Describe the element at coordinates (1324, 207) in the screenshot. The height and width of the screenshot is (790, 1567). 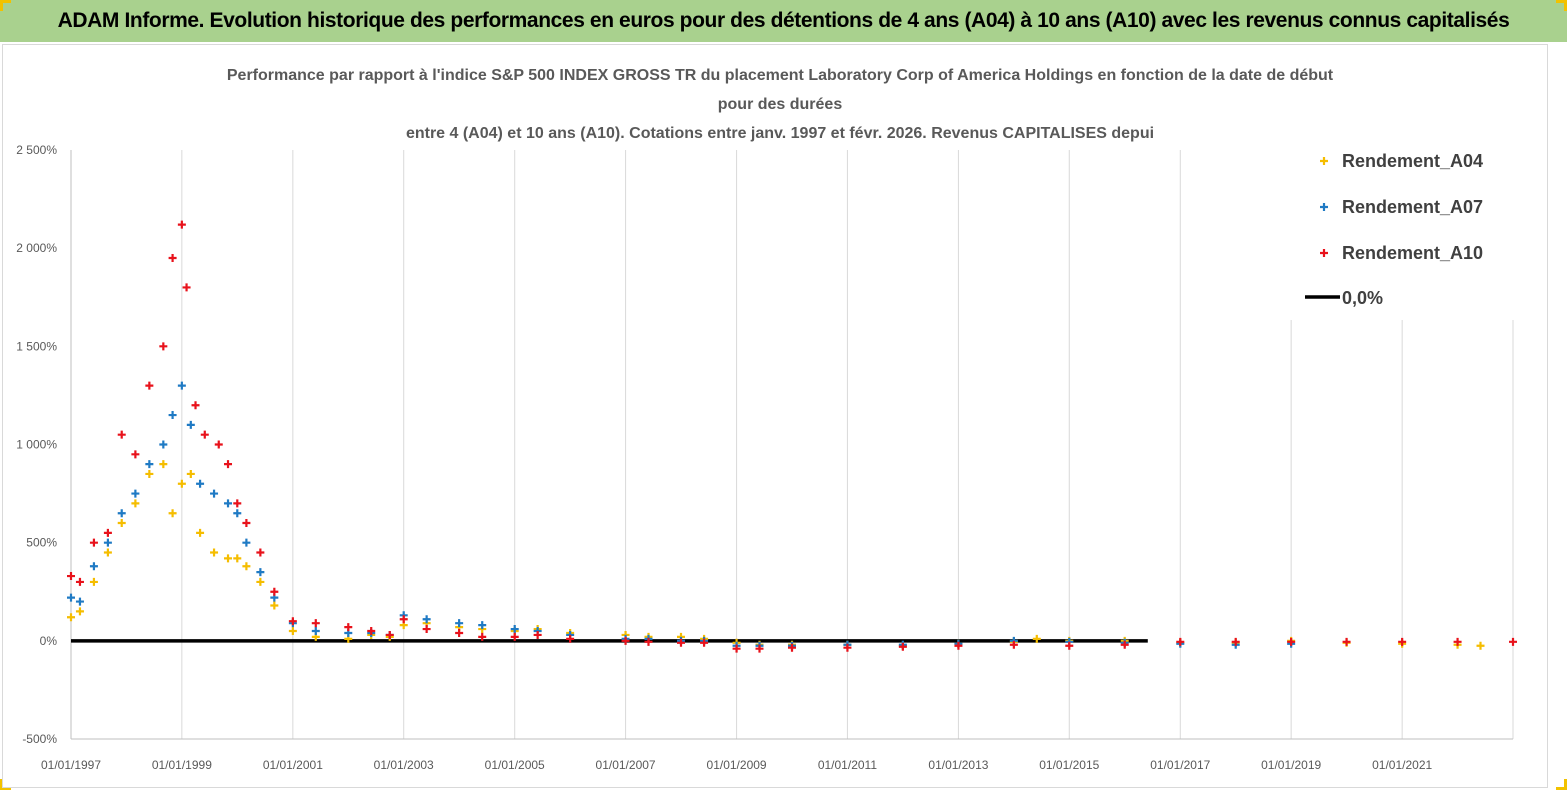
I see `legend-marker-a07` at that location.